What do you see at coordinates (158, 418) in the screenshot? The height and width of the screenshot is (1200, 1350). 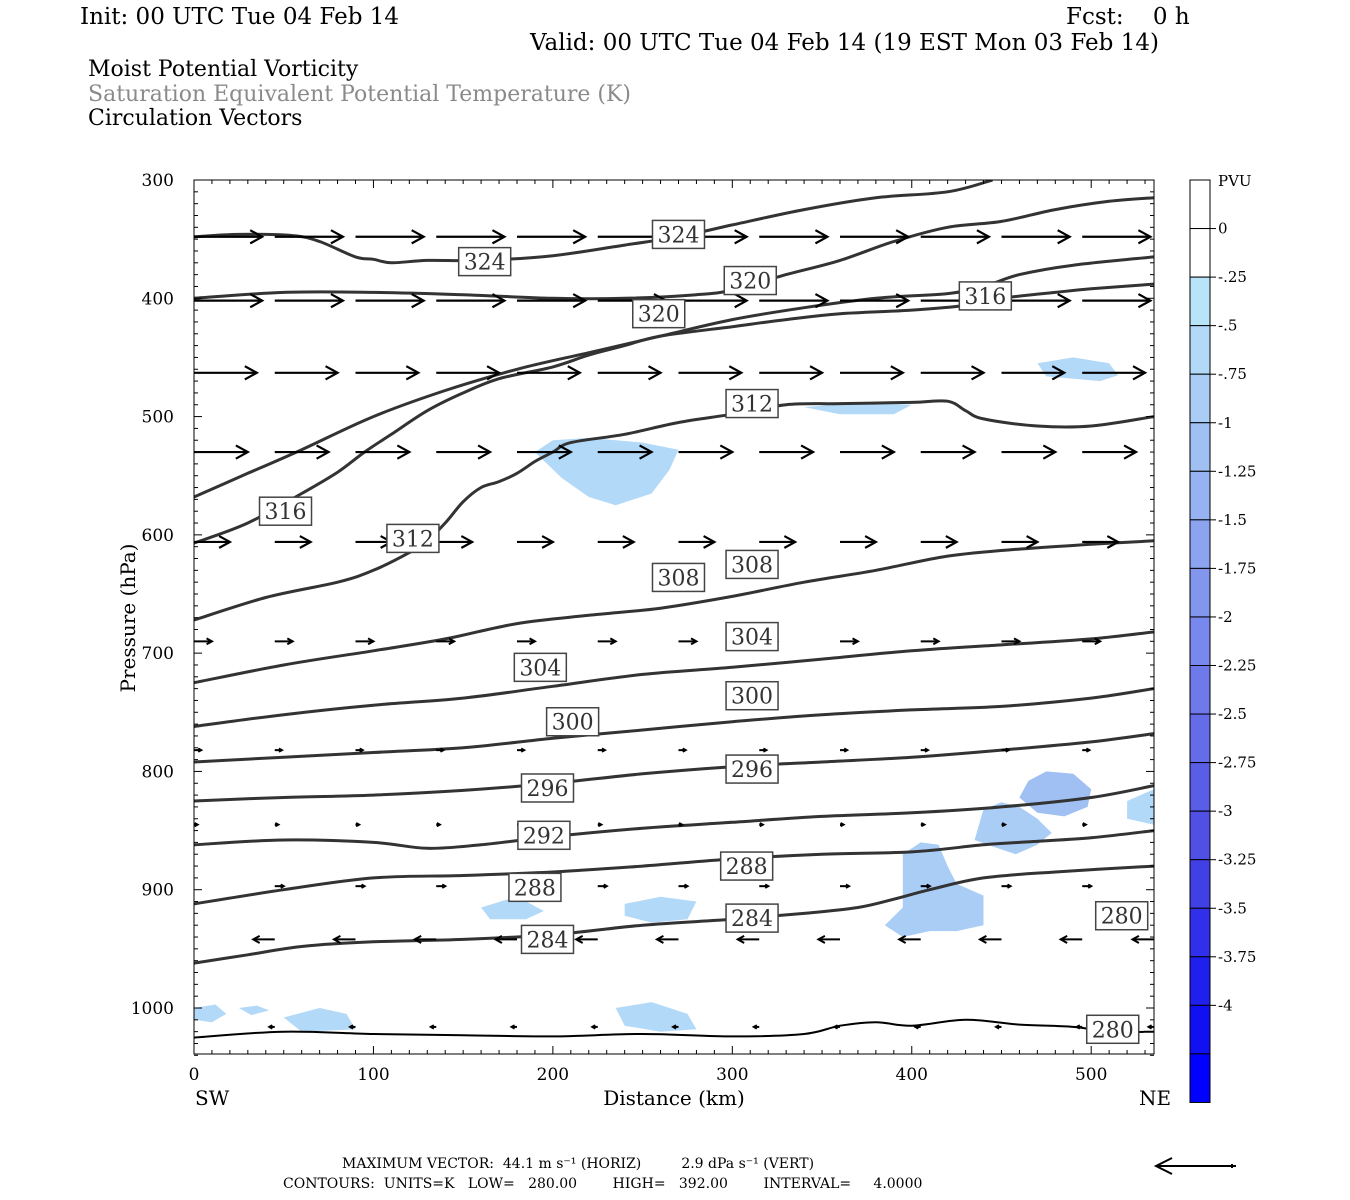 I see `y-tick-label-2: 500` at bounding box center [158, 418].